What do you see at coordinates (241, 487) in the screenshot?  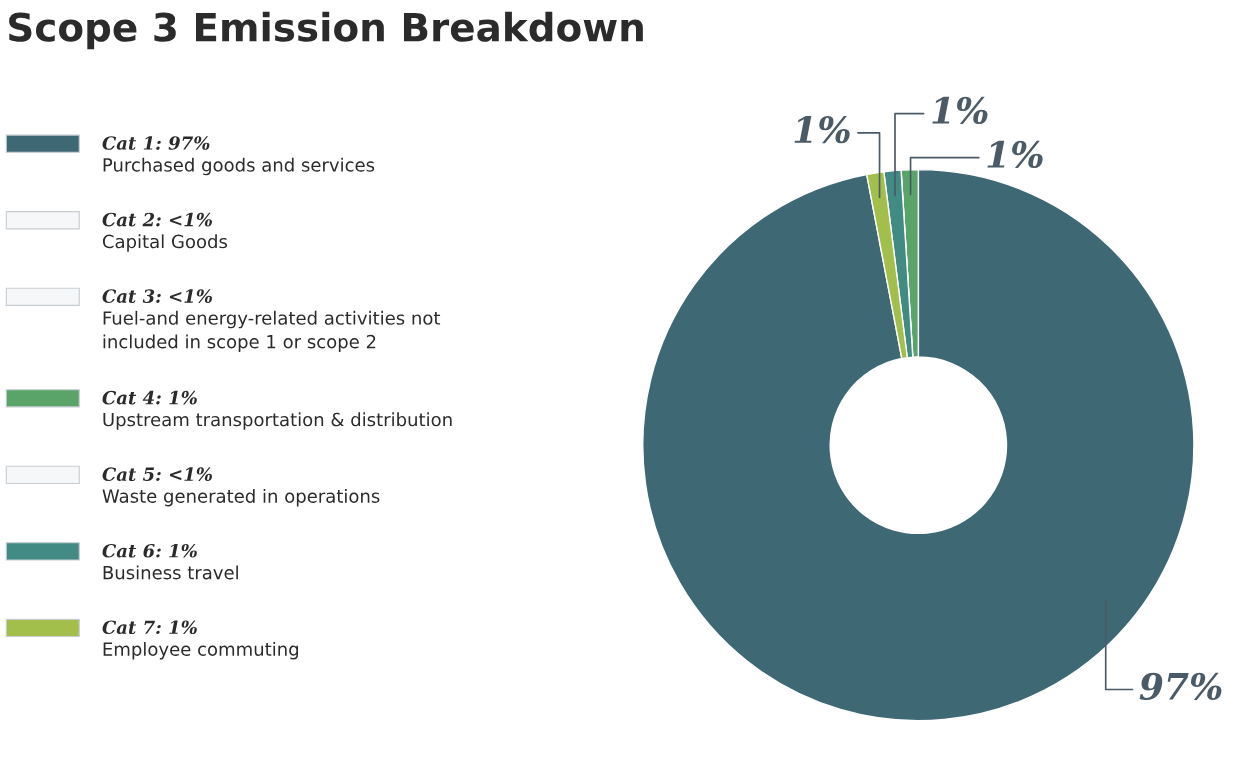 I see `legend-label: Cat 5: <1% Waste generated in operations` at bounding box center [241, 487].